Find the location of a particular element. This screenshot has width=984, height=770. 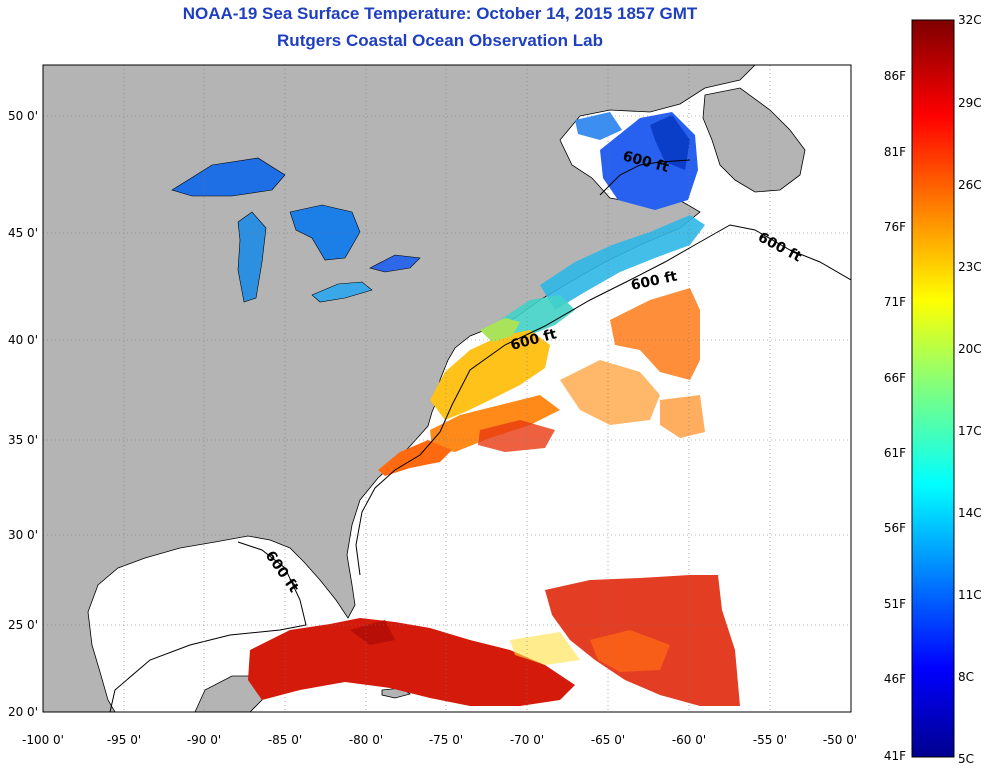

lon-tick-label: -75 0' is located at coordinates (446, 740).